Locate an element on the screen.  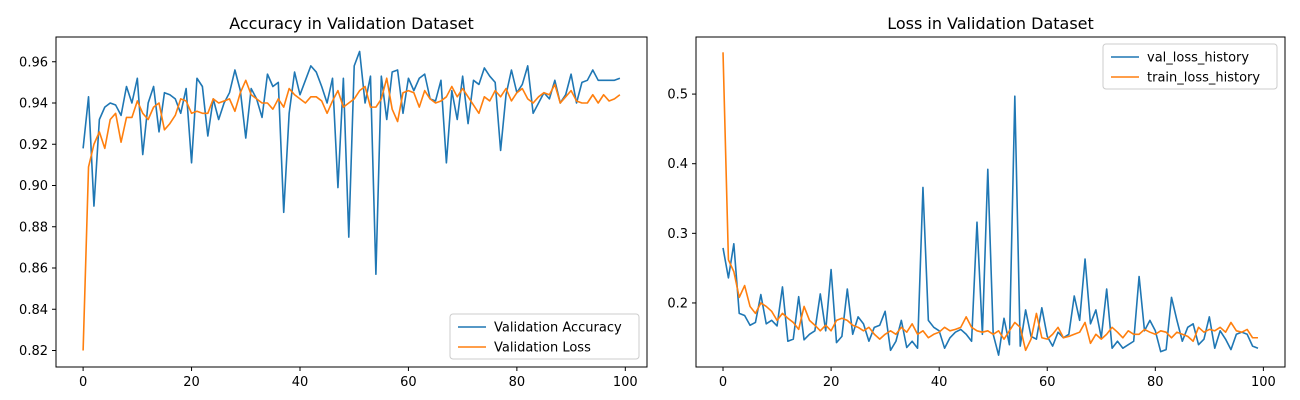
legend: val_loss_history train_loss_history is located at coordinates (1190, 66).